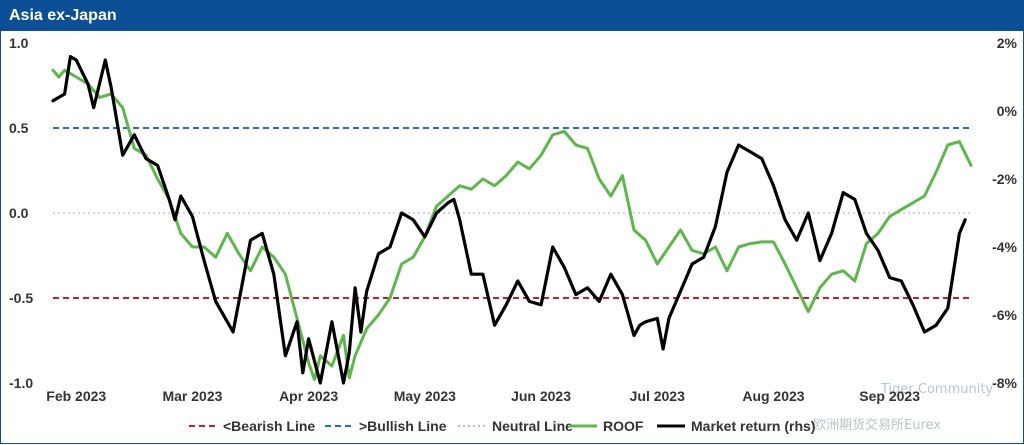 This screenshot has width=1024, height=445. What do you see at coordinates (425, 396) in the screenshot?
I see `x-tick-label: May 2023` at bounding box center [425, 396].